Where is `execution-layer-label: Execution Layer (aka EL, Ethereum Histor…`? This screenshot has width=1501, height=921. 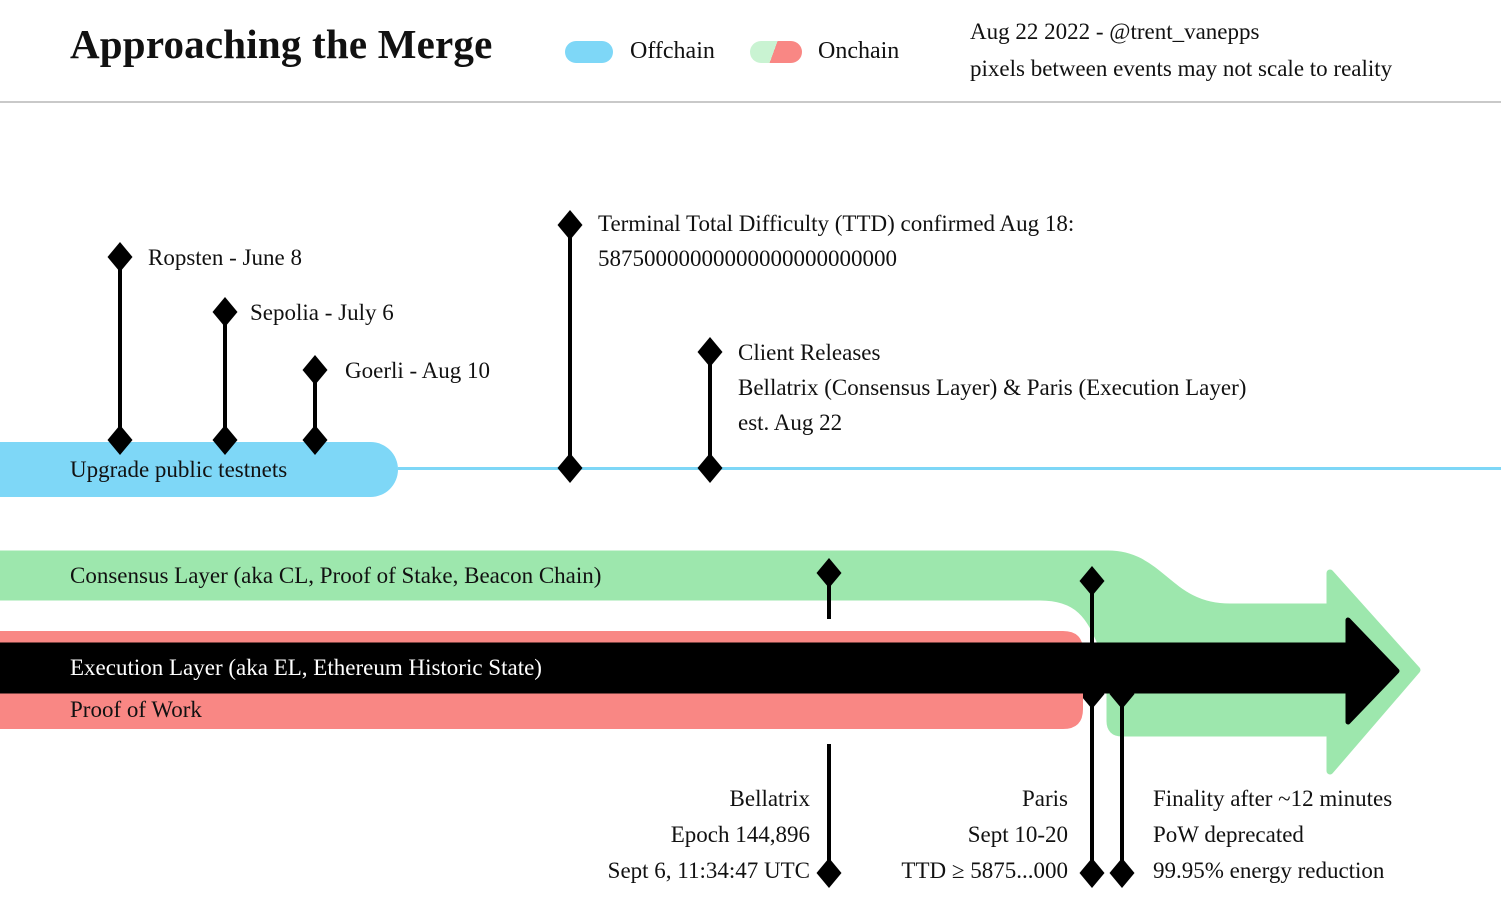
execution-layer-label: Execution Layer (aka EL, Ethereum Histor… is located at coordinates (306, 667).